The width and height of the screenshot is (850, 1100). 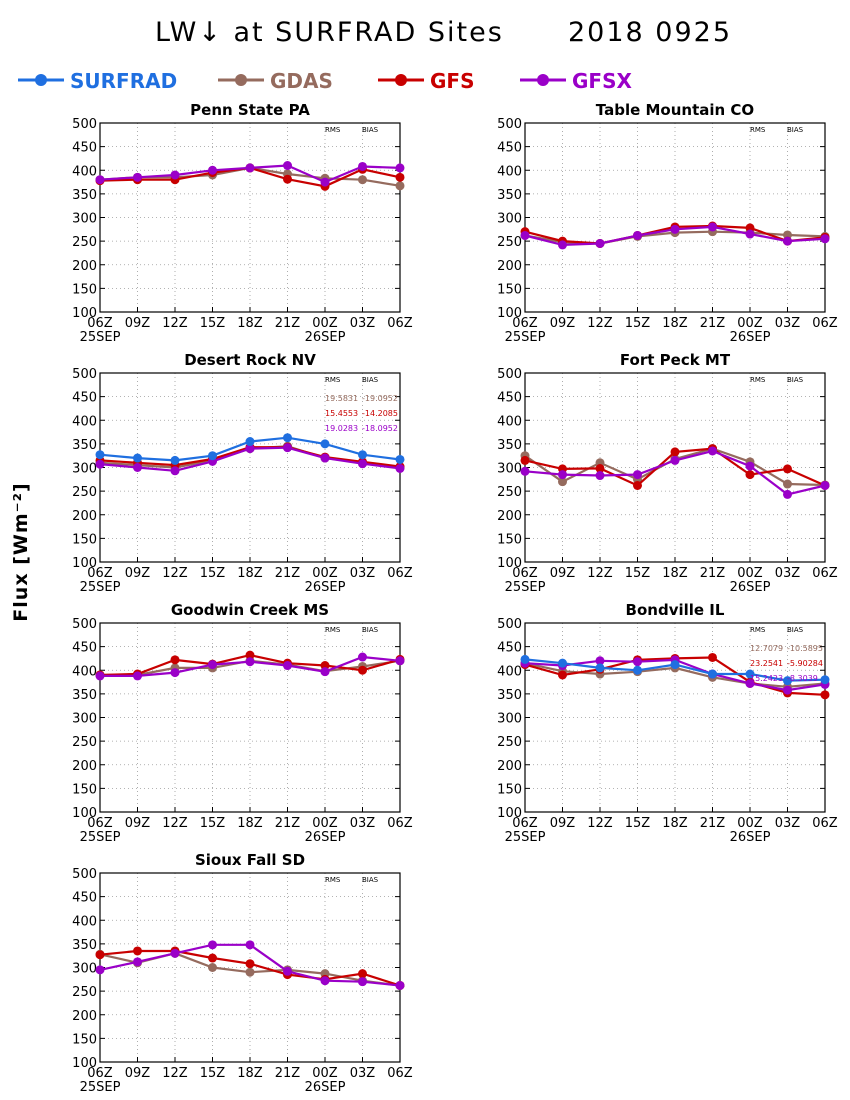 What do you see at coordinates (638, 323) in the screenshot?
I see `x-tick-label: 15Z` at bounding box center [638, 323].